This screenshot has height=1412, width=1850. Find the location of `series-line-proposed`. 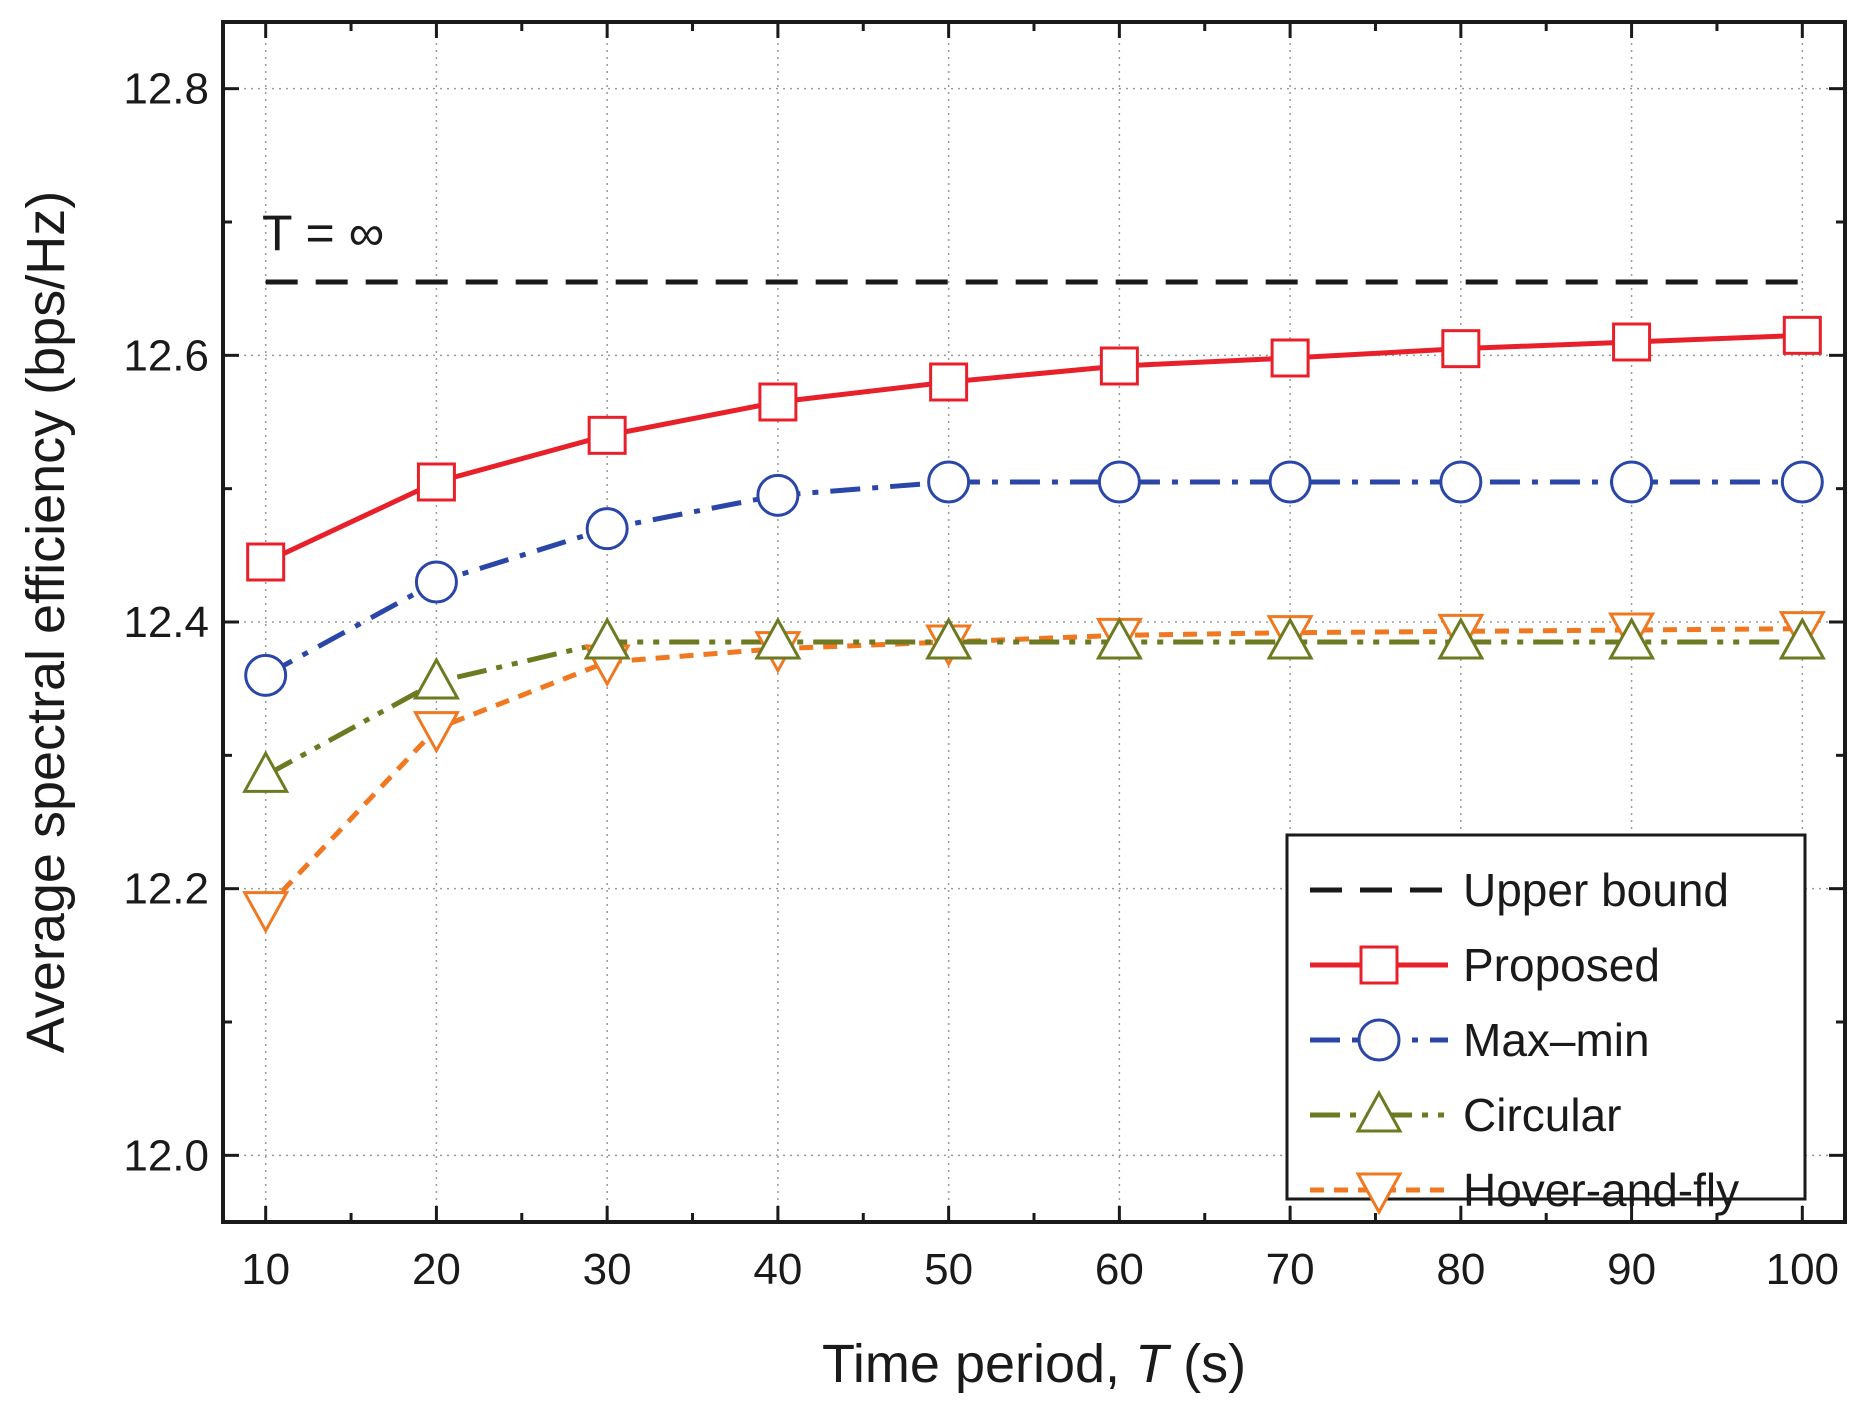

series-line-proposed is located at coordinates (1033, 448).